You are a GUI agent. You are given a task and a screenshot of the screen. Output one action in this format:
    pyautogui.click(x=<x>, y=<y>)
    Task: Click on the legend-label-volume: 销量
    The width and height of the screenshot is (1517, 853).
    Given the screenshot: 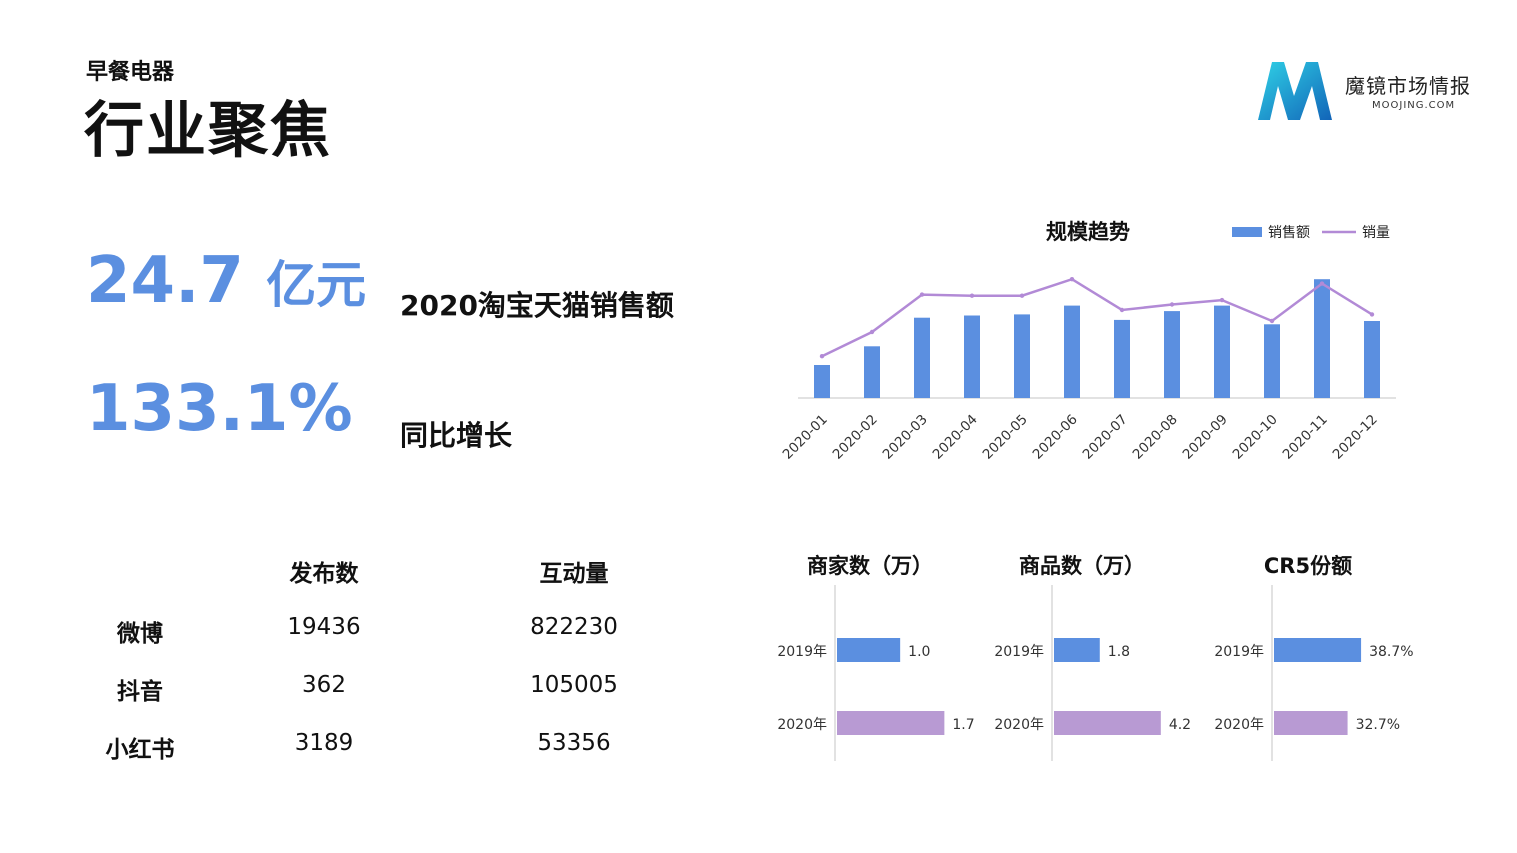 What is the action you would take?
    pyautogui.click(x=1376, y=233)
    